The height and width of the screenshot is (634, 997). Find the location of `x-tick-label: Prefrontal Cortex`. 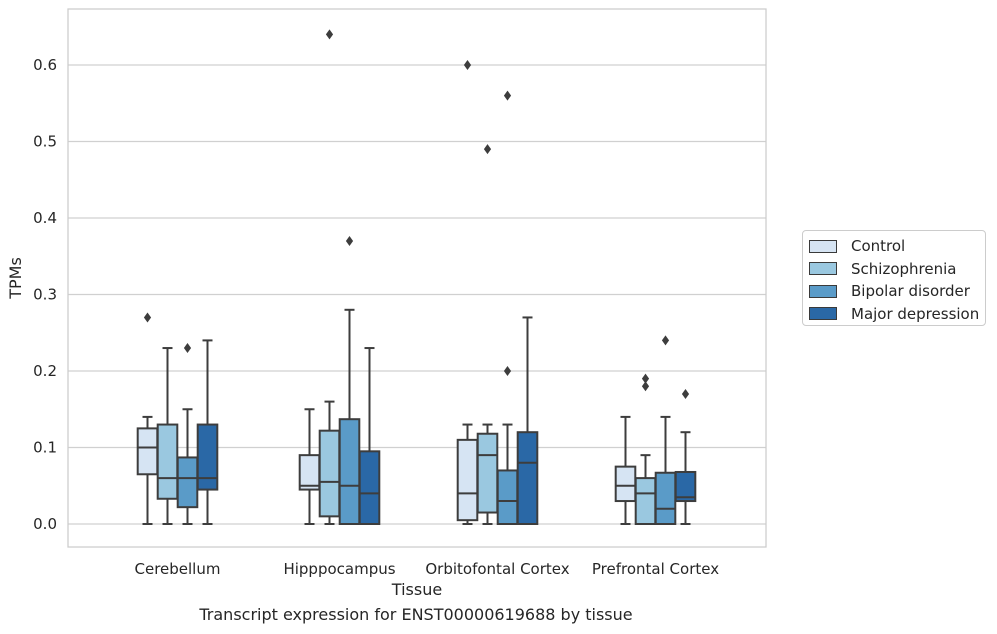

x-tick-label: Prefrontal Cortex is located at coordinates (655, 569).